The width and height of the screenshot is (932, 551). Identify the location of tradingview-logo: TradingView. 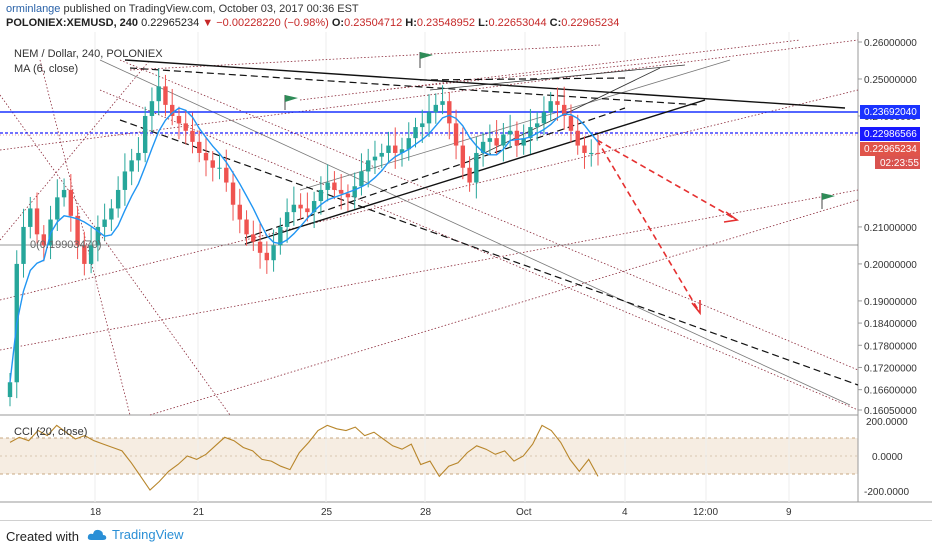
(135, 534).